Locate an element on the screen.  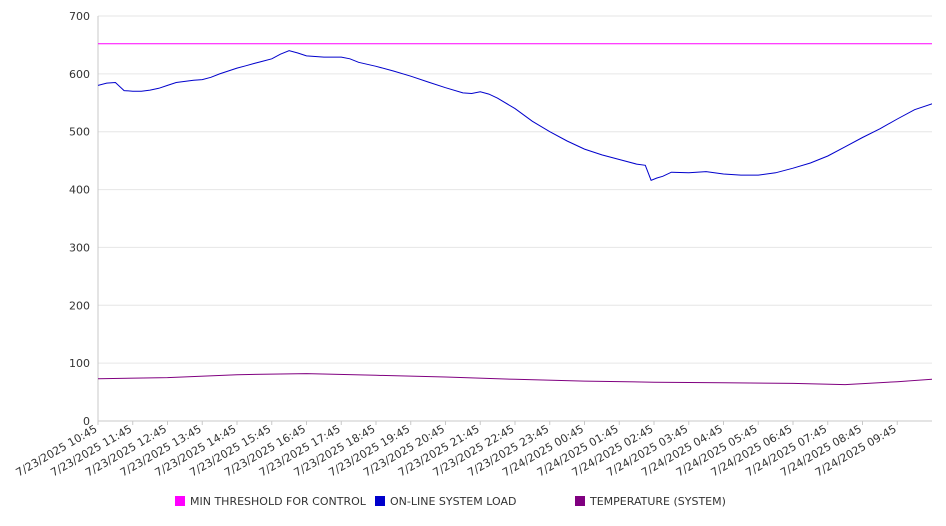
y-tick-label: 200 is located at coordinates (79, 305).